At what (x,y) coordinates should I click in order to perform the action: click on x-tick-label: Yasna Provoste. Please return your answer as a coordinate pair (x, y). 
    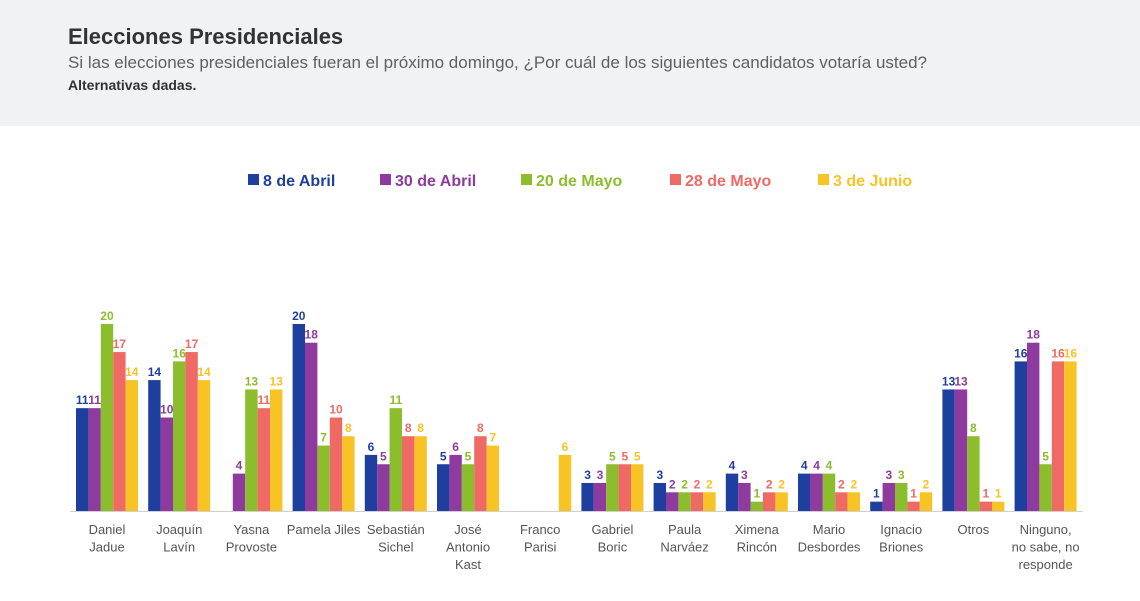
    Looking at the image, I should click on (251, 538).